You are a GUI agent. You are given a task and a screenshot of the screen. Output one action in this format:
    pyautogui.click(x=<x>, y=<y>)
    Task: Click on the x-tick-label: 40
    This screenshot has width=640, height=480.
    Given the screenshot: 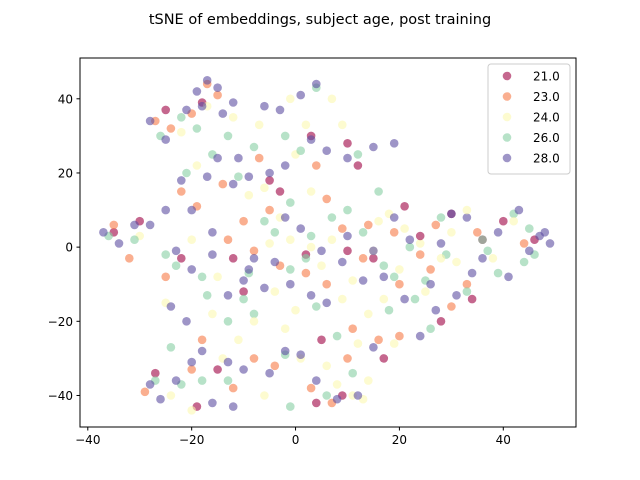 What is the action you would take?
    pyautogui.click(x=503, y=440)
    